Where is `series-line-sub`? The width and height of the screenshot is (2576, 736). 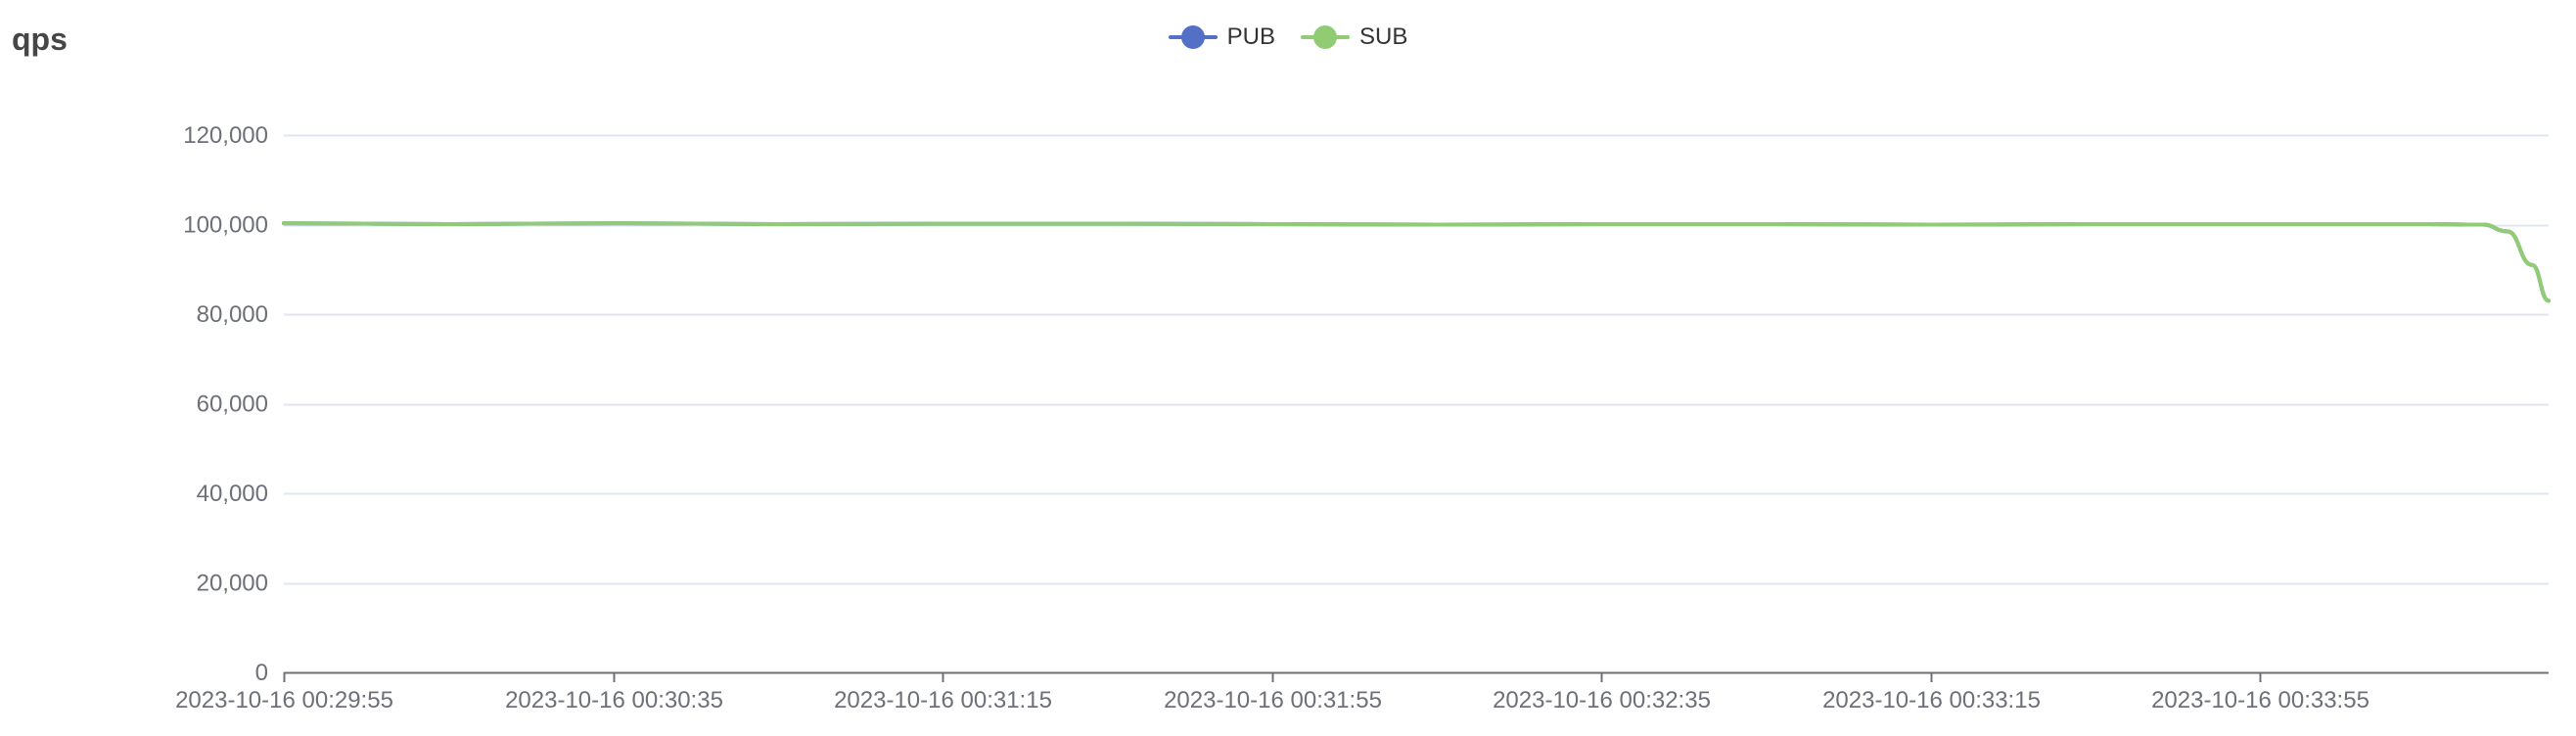
series-line-sub is located at coordinates (1417, 262).